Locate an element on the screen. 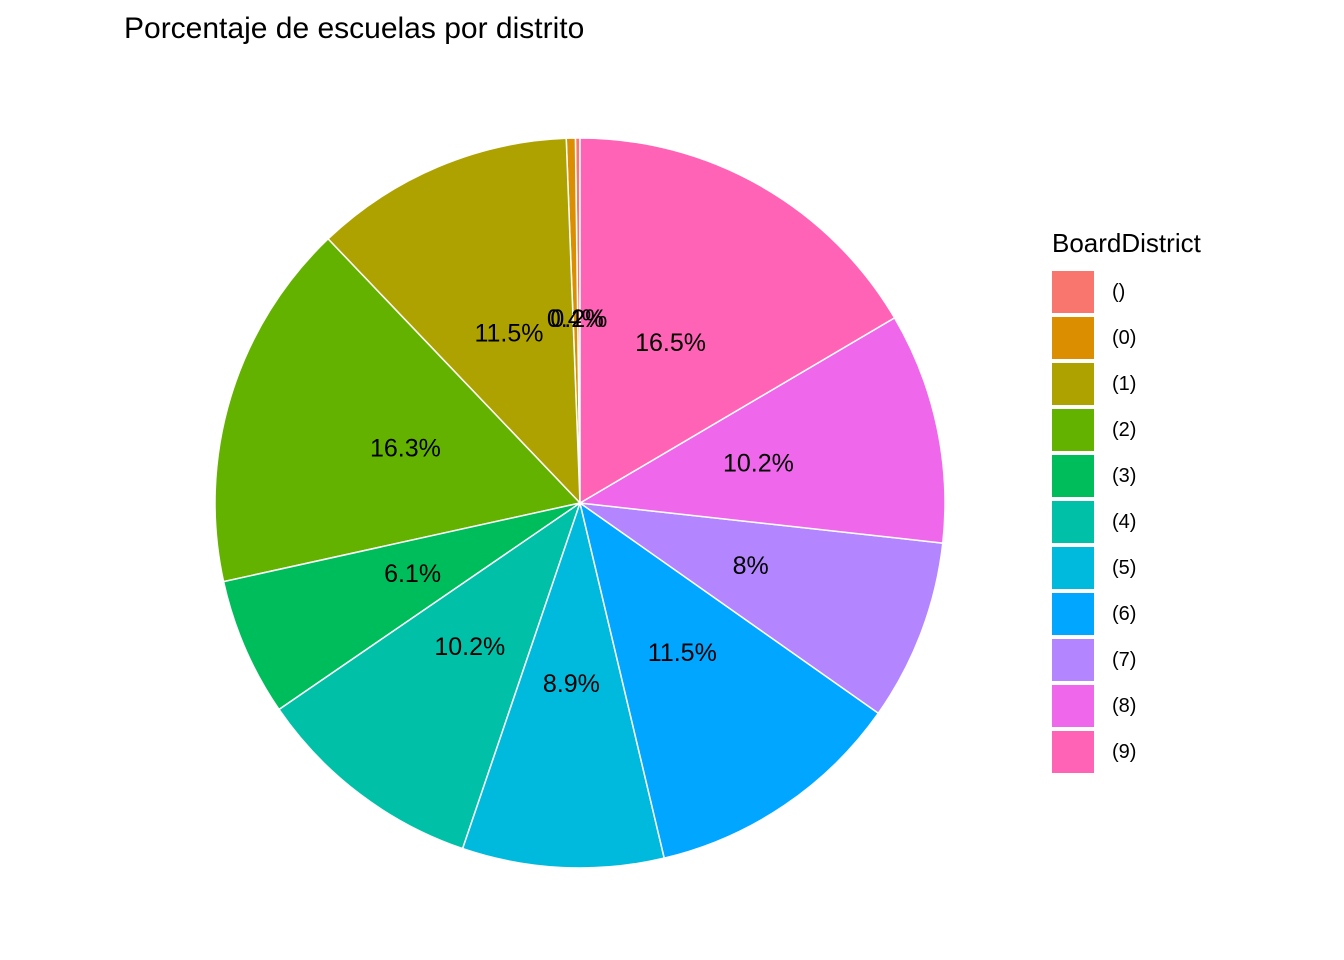 The height and width of the screenshot is (960, 1344). legend-label-10: (9) is located at coordinates (1124, 751).